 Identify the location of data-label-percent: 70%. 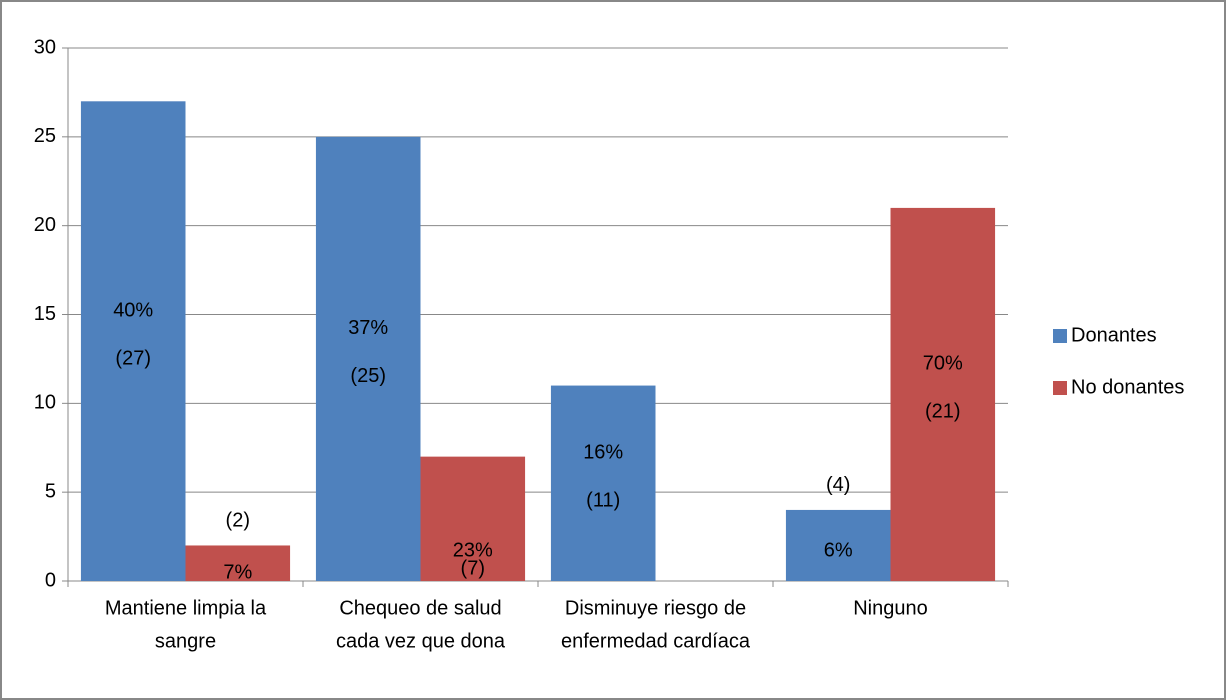
(943, 364).